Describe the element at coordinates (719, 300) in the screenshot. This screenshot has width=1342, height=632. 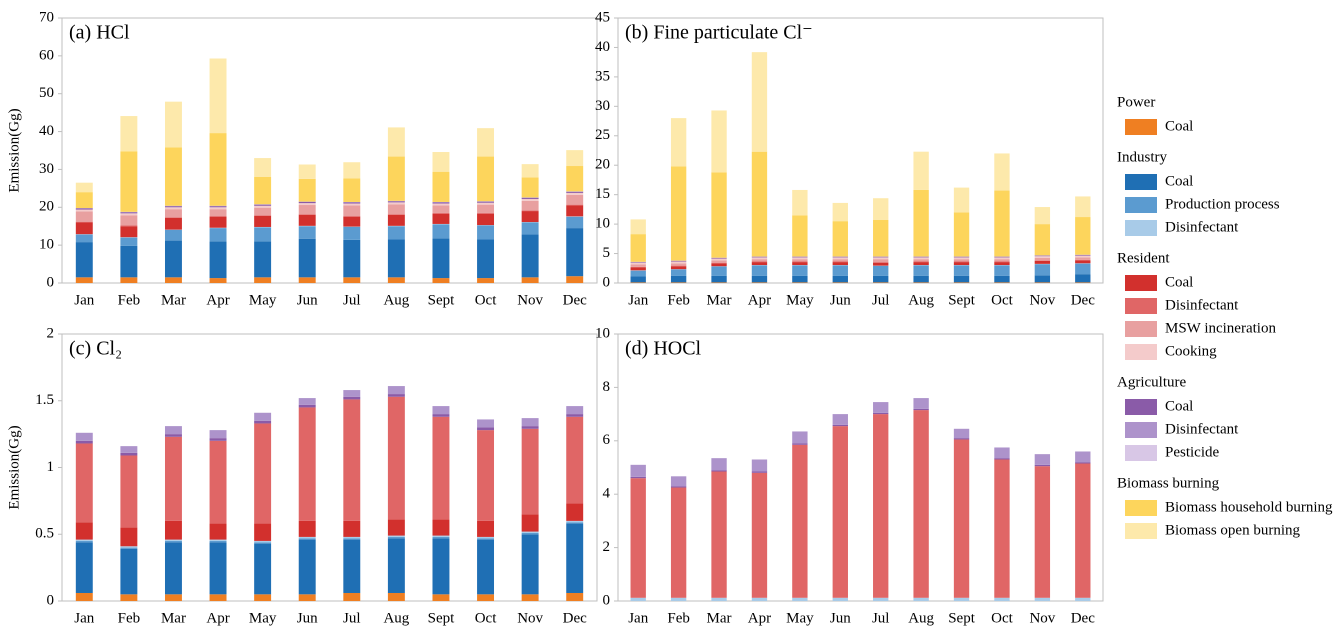
I see `x-tick-label: Mar` at that location.